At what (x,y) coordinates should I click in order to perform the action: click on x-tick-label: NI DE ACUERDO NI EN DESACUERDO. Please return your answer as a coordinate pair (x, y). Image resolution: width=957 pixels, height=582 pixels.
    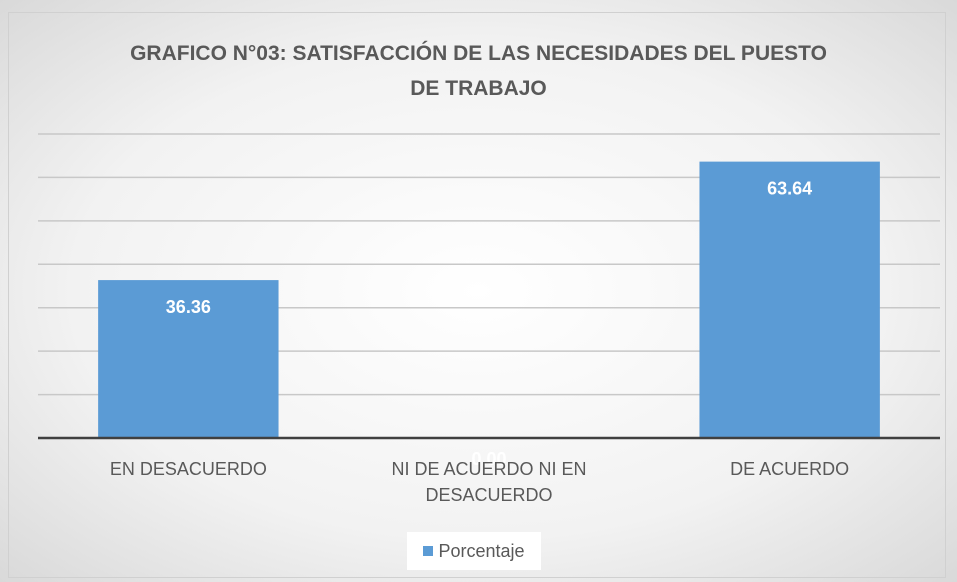
    Looking at the image, I should click on (489, 482).